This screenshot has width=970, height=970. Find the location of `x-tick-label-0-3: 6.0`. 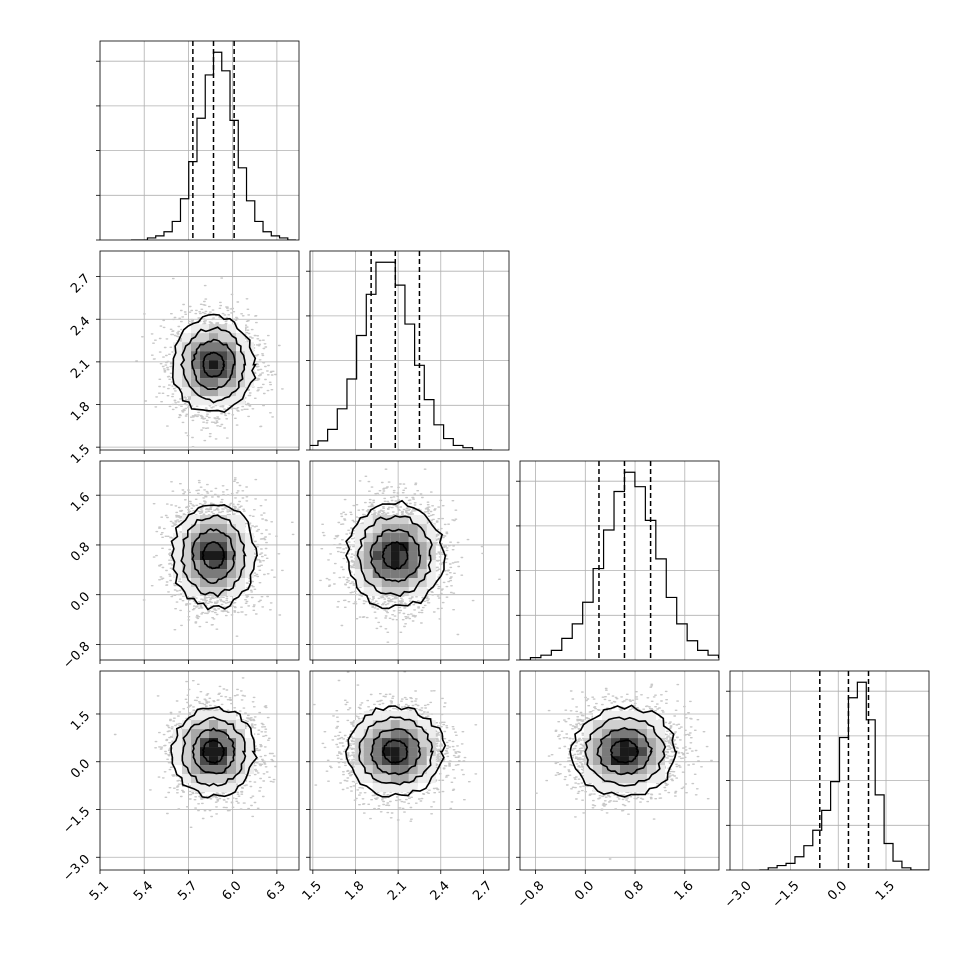

x-tick-label-0-3: 6.0 is located at coordinates (231, 890).